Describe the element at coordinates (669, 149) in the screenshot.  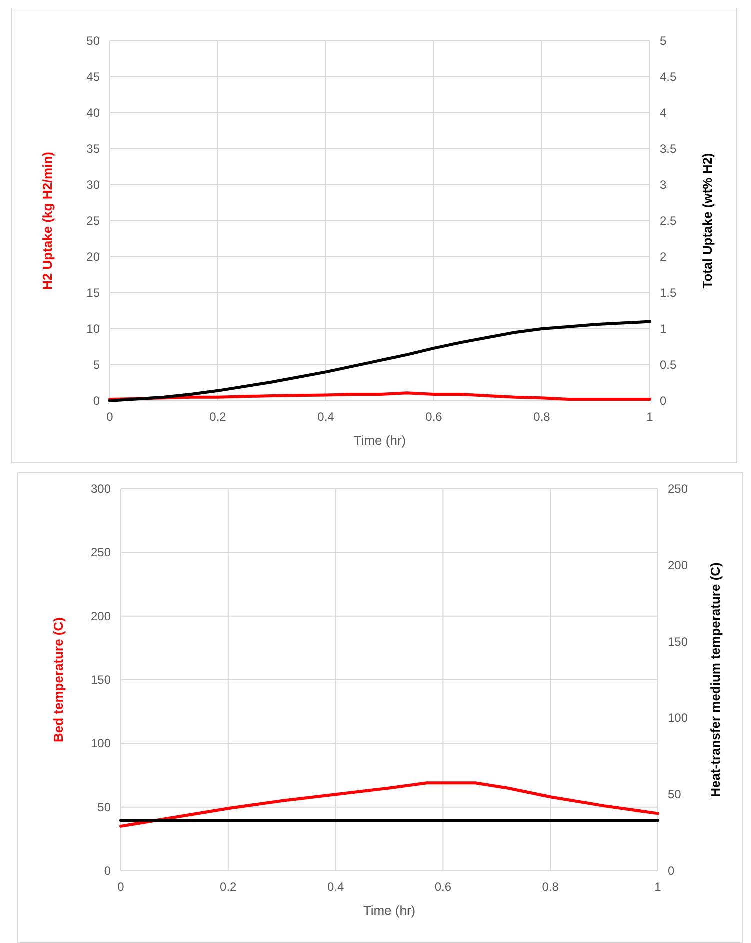
I see `y2-tick-label: 3.5` at that location.